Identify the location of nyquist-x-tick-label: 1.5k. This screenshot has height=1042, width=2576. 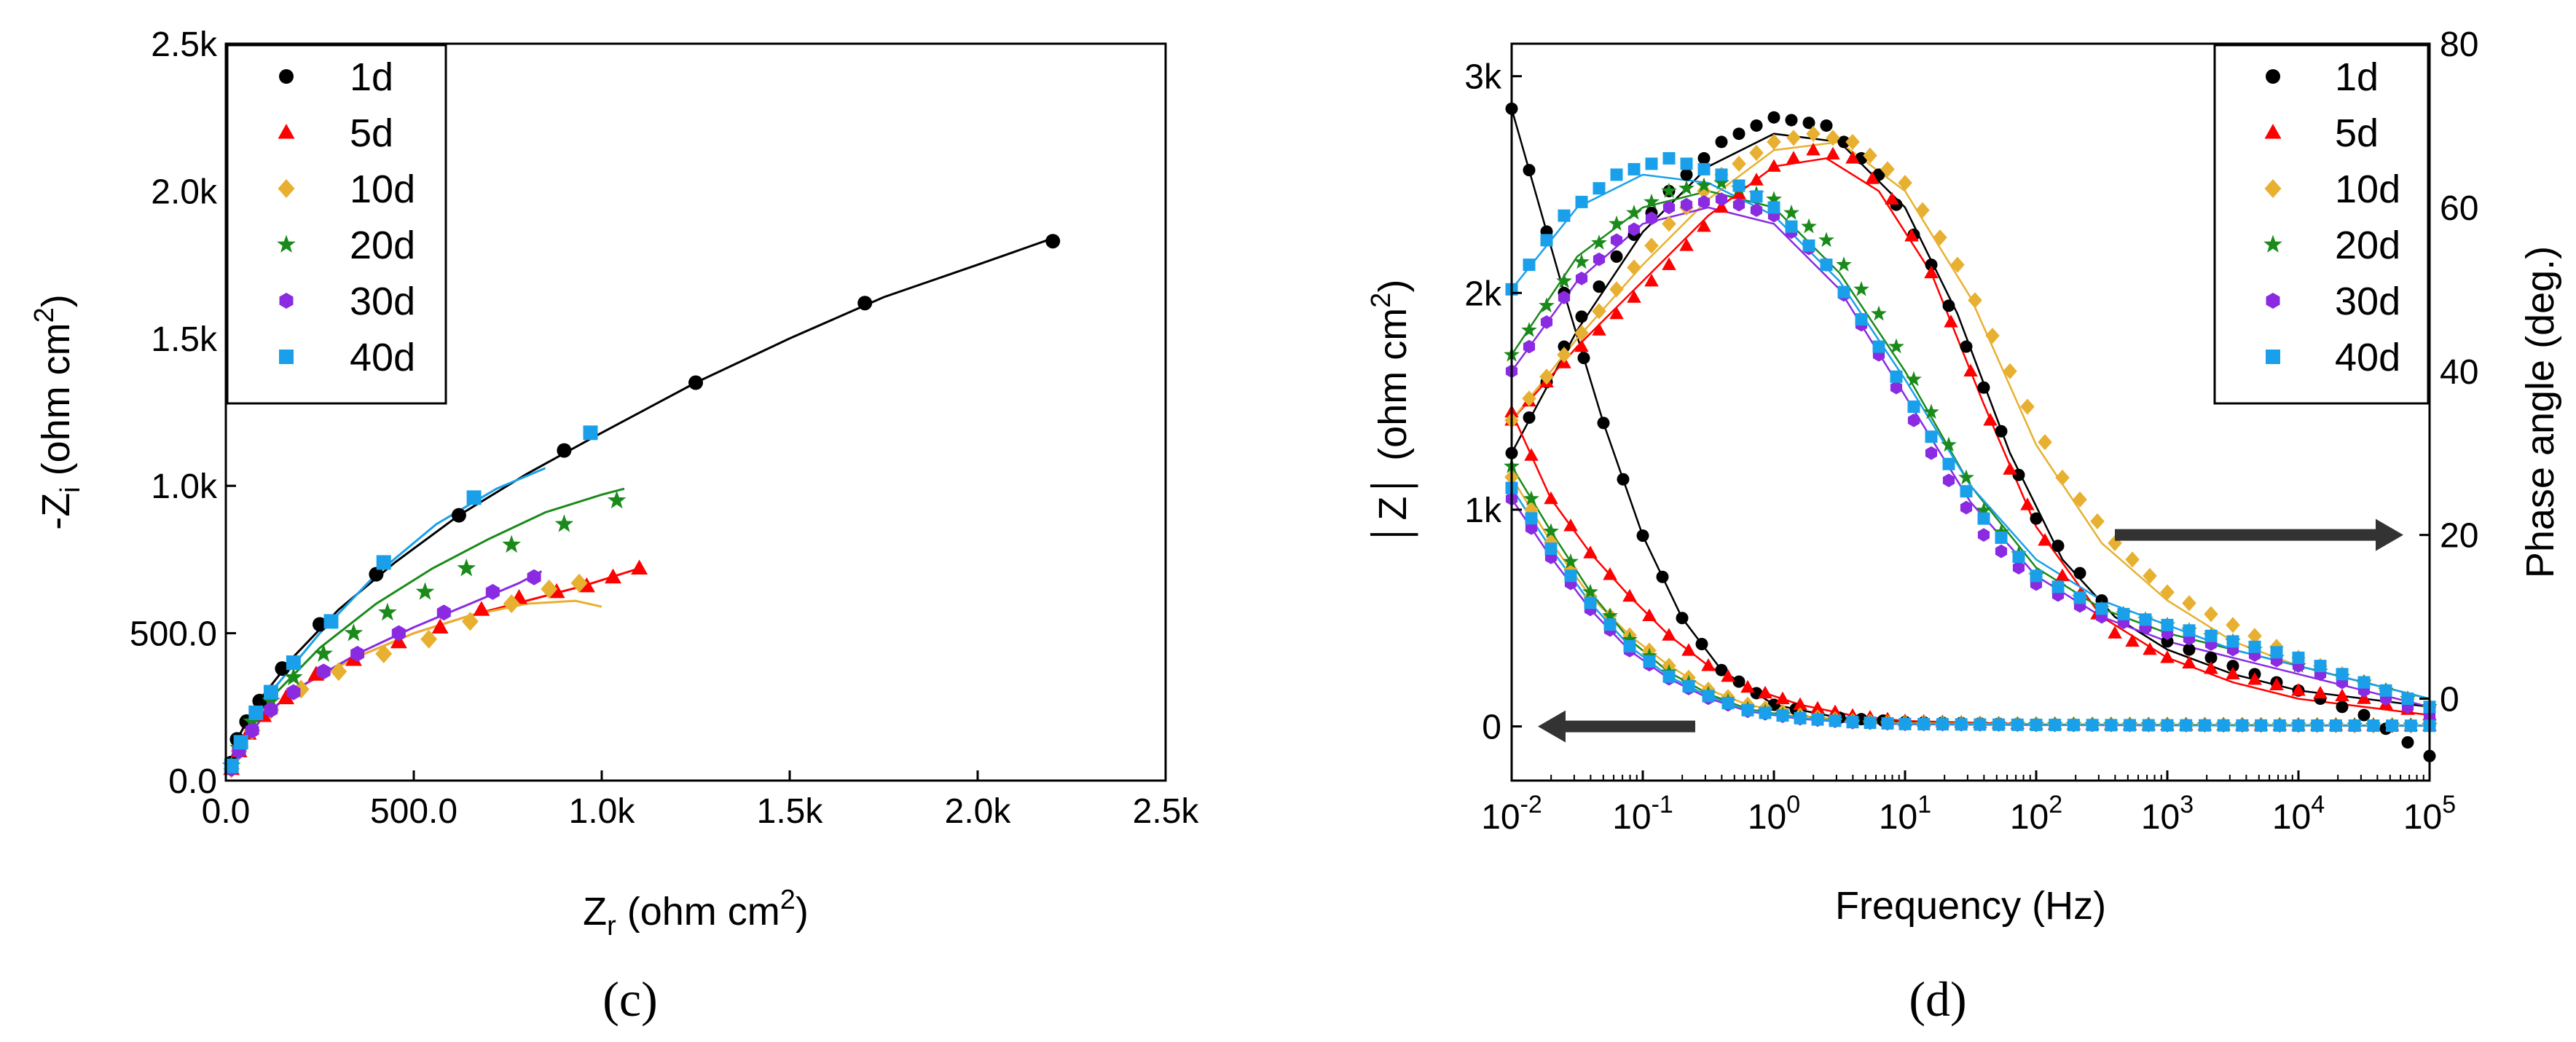
(790, 811).